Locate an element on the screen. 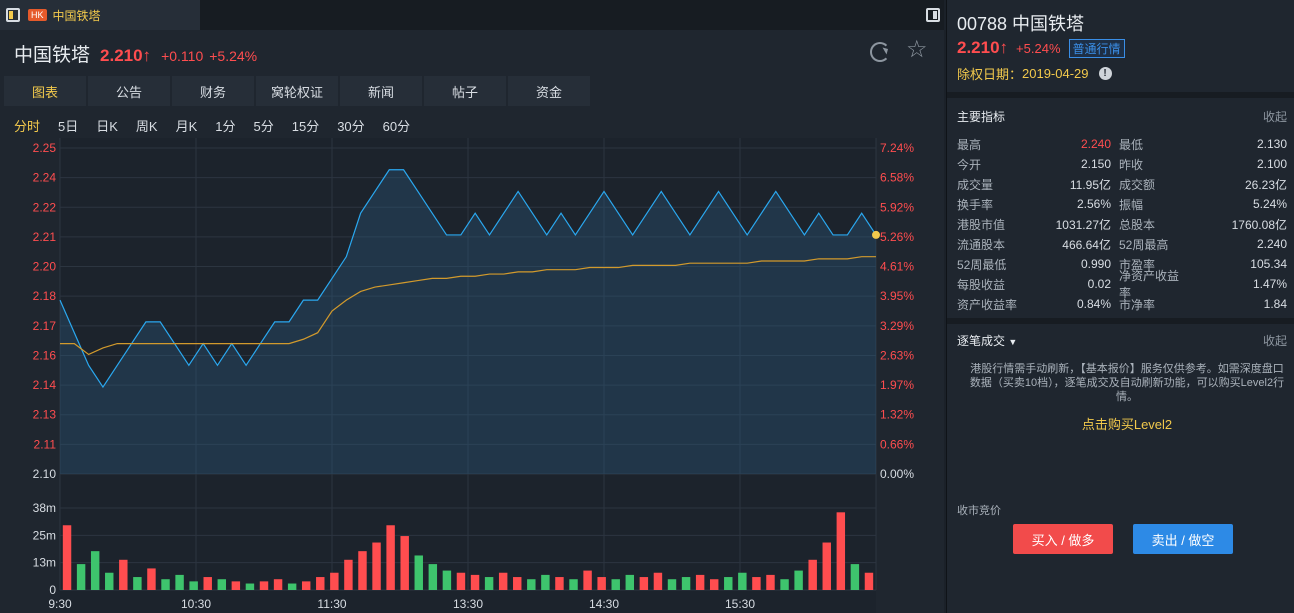  period-daily: 日K is located at coordinates (107, 126).